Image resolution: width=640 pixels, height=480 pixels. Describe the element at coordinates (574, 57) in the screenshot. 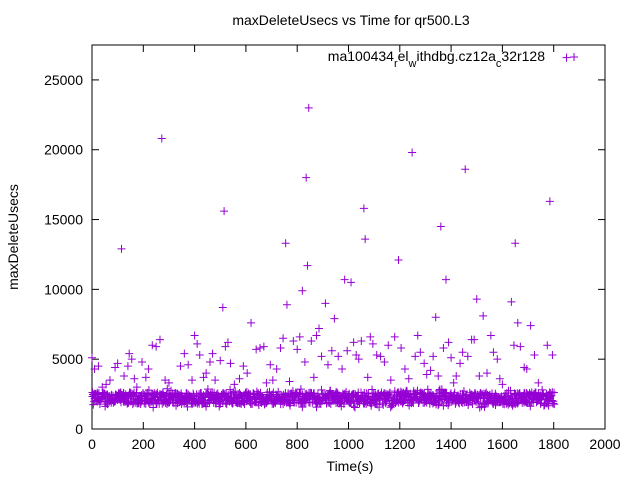

I see `legend-marker` at that location.